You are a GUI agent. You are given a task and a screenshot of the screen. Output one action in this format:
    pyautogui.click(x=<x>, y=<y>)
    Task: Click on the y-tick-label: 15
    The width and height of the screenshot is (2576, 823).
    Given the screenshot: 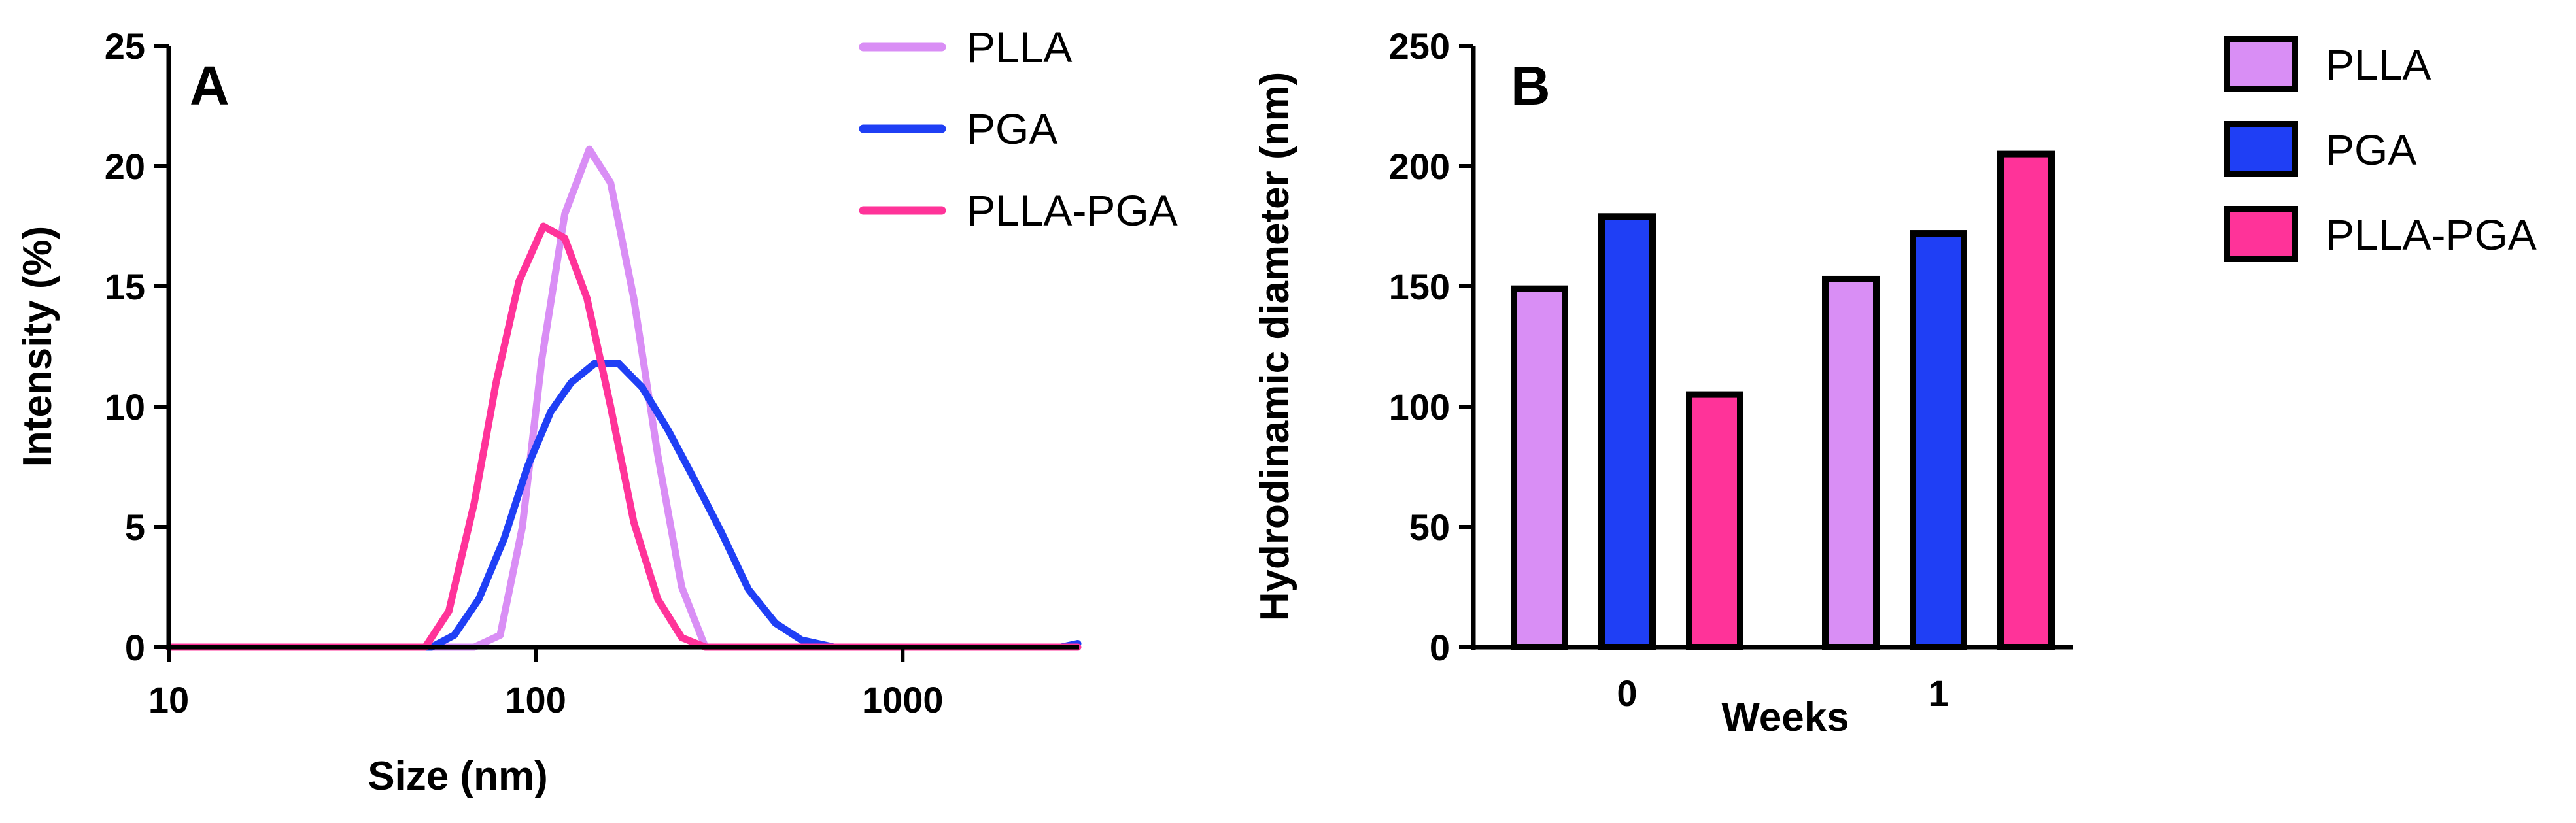 What is the action you would take?
    pyautogui.click(x=125, y=286)
    